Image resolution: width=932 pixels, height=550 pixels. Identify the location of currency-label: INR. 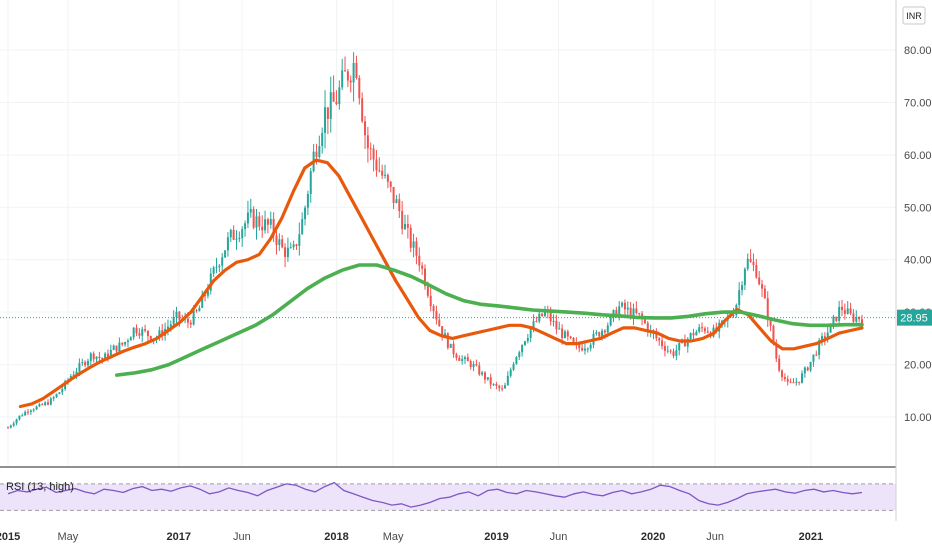
(914, 16).